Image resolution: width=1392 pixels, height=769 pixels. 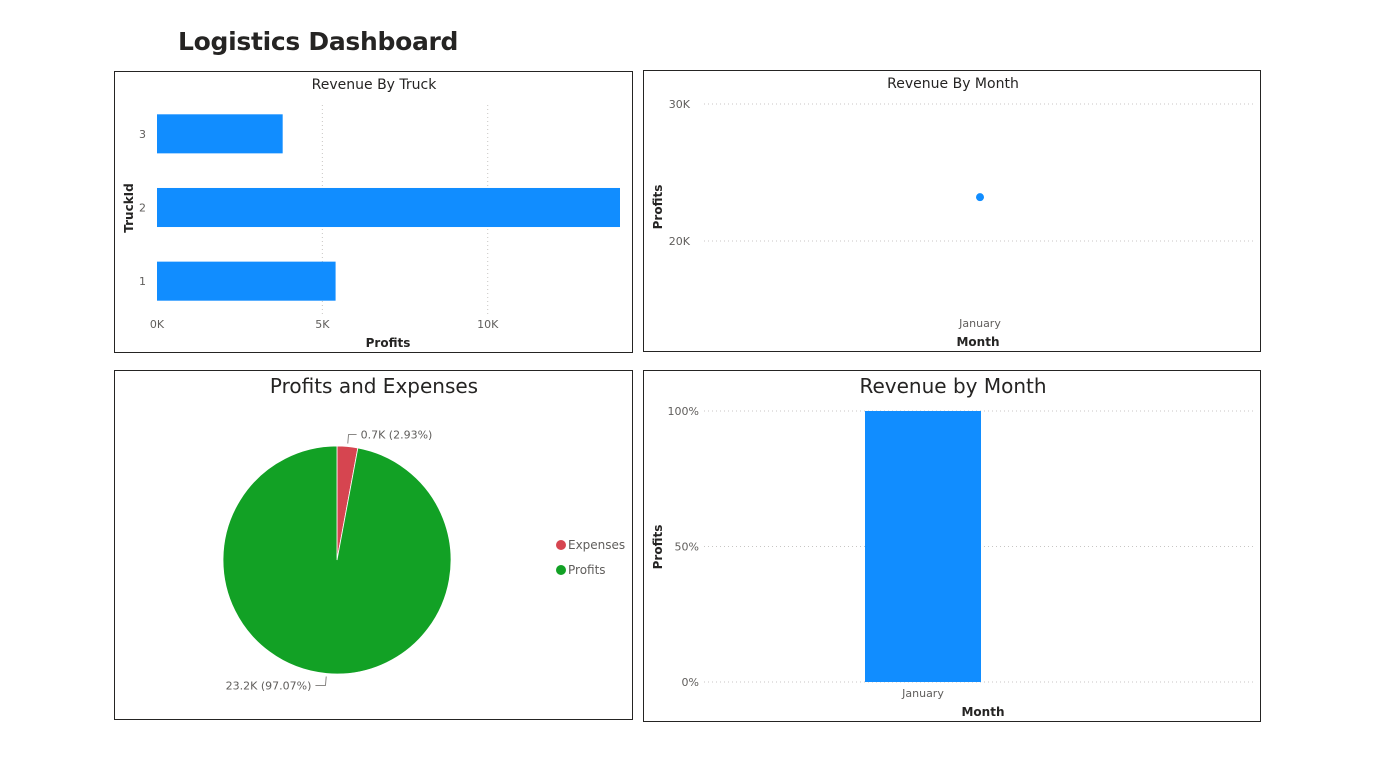 I want to click on x-tick-label: 5K, so click(x=322, y=324).